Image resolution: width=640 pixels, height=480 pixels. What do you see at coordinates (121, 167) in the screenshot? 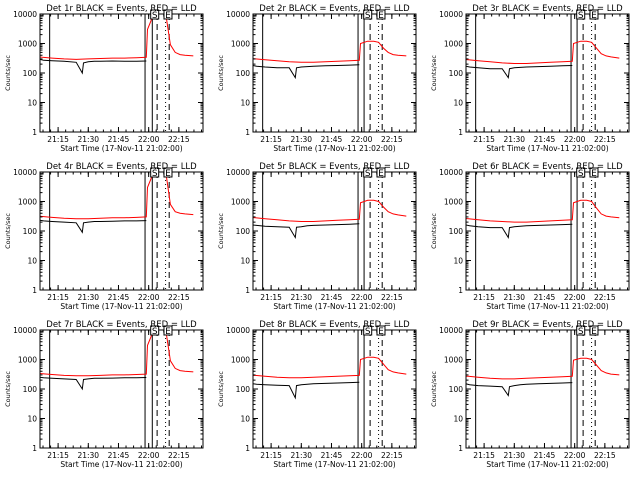
I see `chart-title: Det 4r BLACK = Events, RED = LLD` at bounding box center [121, 167].